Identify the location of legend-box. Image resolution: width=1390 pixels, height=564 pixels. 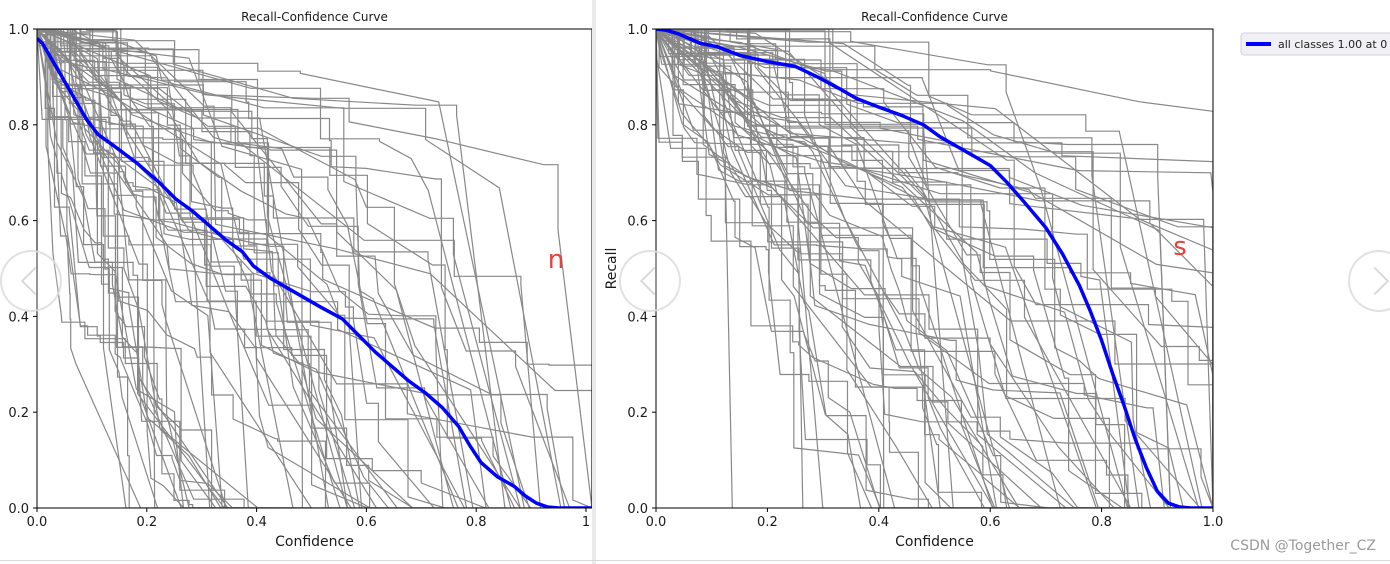
(1315, 44).